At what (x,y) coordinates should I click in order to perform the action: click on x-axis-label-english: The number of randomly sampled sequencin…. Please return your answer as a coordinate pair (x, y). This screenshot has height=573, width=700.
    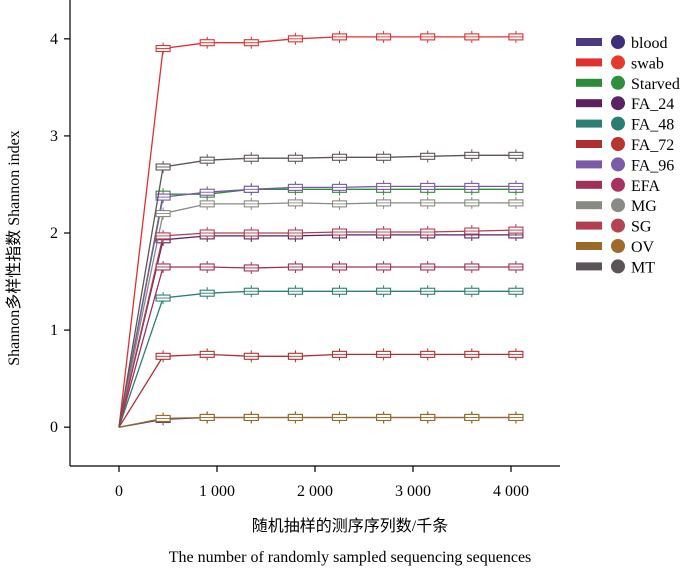
    Looking at the image, I should click on (350, 557).